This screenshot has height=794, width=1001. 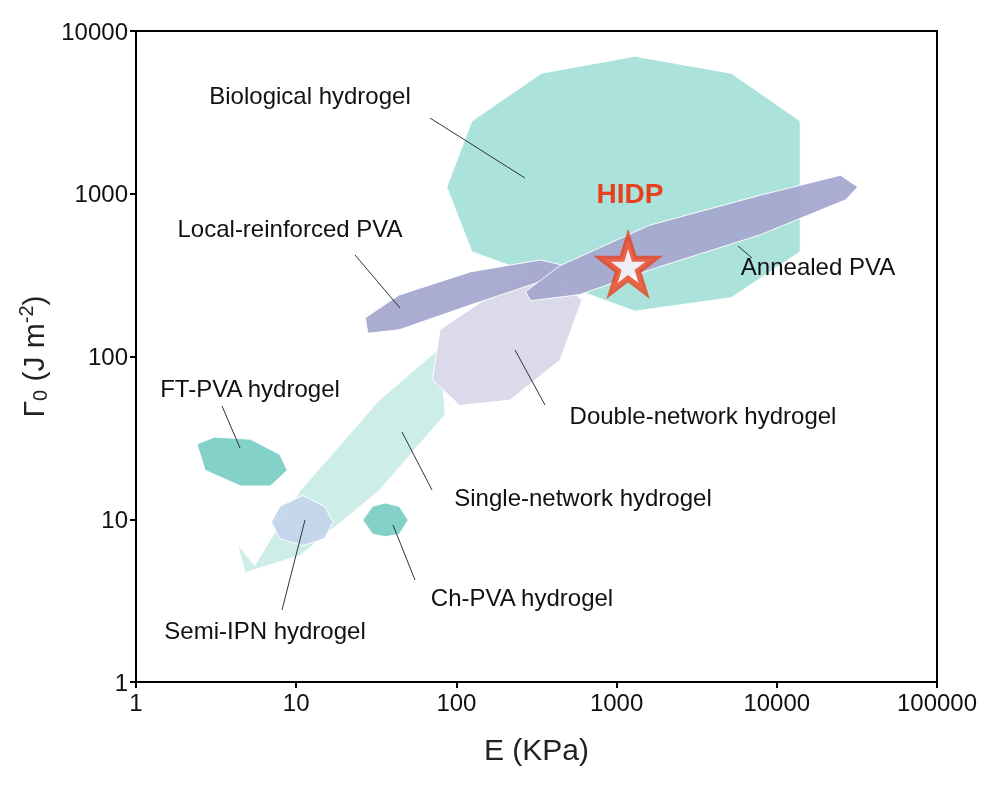 What do you see at coordinates (114, 519) in the screenshot?
I see `y-tick-label: 10` at bounding box center [114, 519].